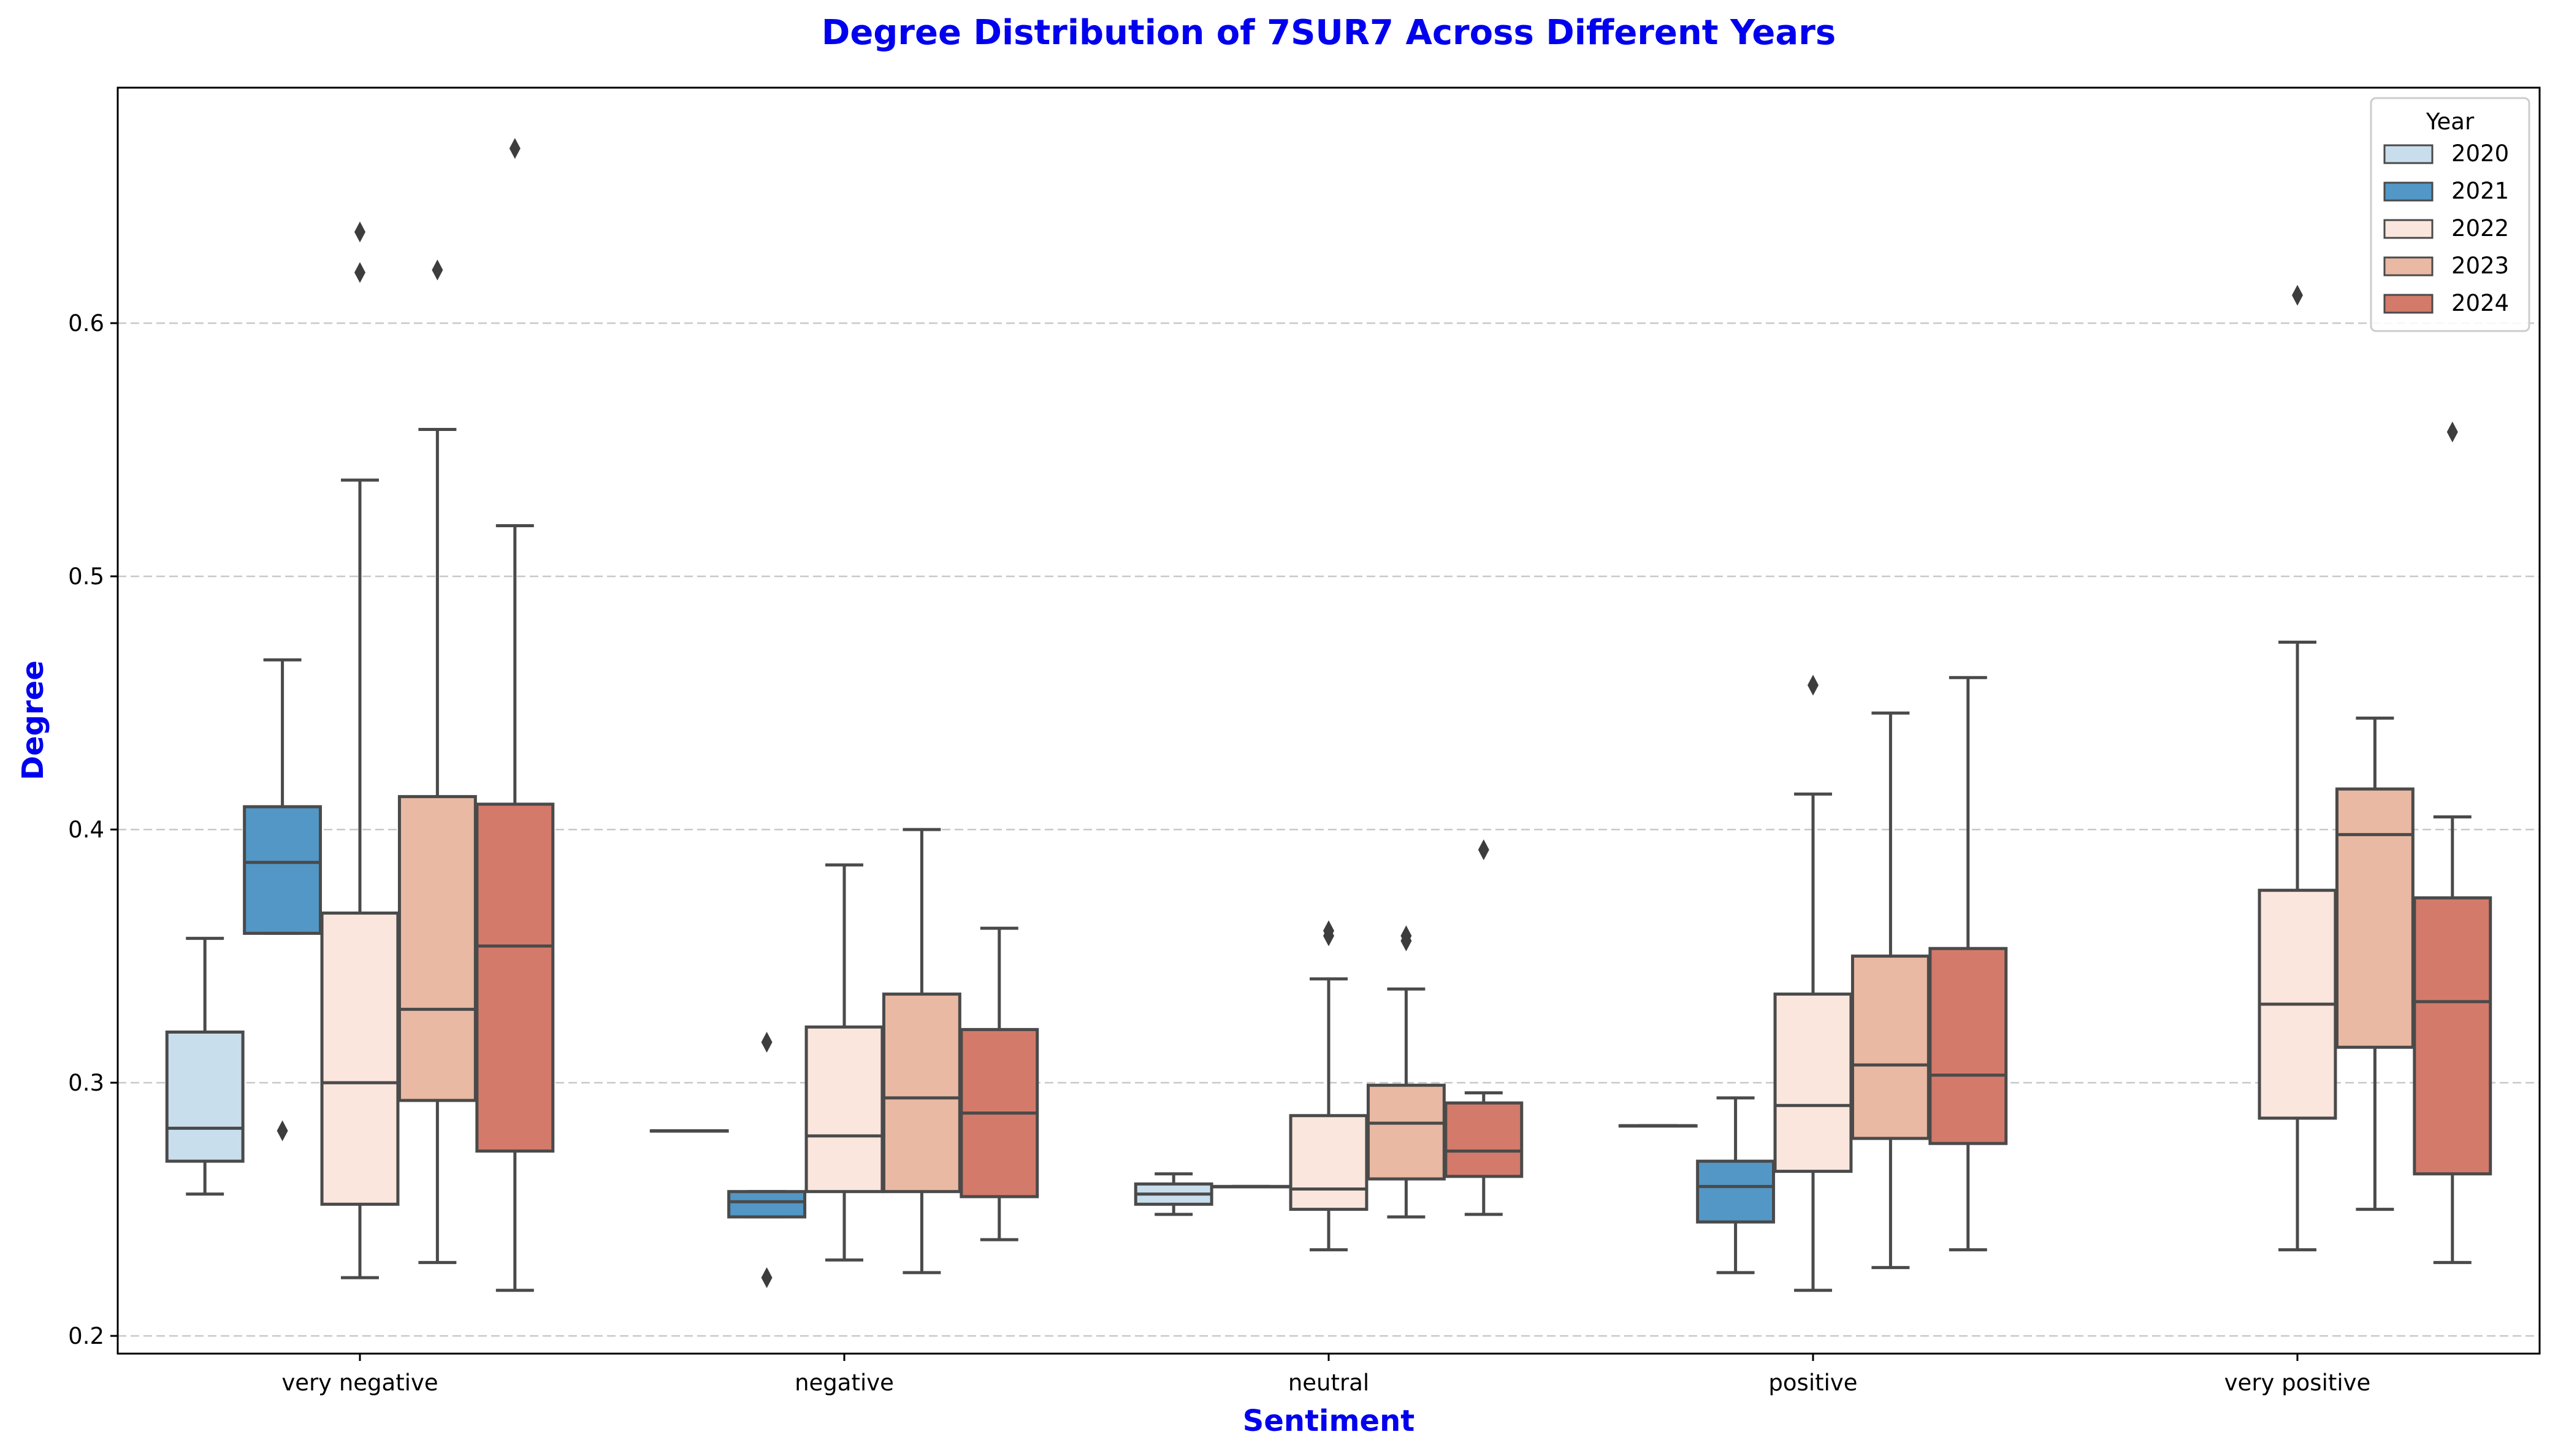 The height and width of the screenshot is (1456, 2558). I want to click on box-2022-negative, so click(844, 1062).